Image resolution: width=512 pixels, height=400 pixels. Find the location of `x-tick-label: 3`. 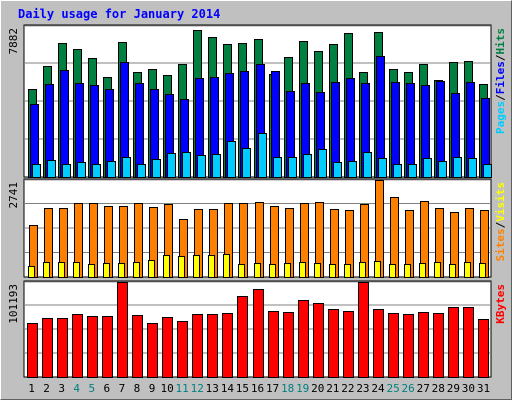

x-tick-label: 3 is located at coordinates (61, 388).